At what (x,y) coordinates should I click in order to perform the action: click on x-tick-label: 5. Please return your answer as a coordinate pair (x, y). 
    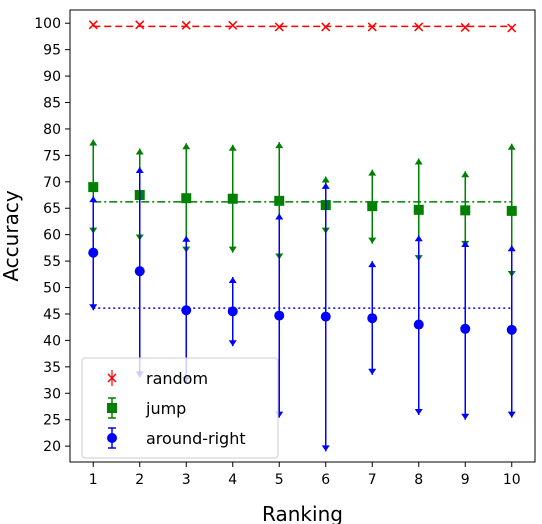
    Looking at the image, I should click on (279, 480).